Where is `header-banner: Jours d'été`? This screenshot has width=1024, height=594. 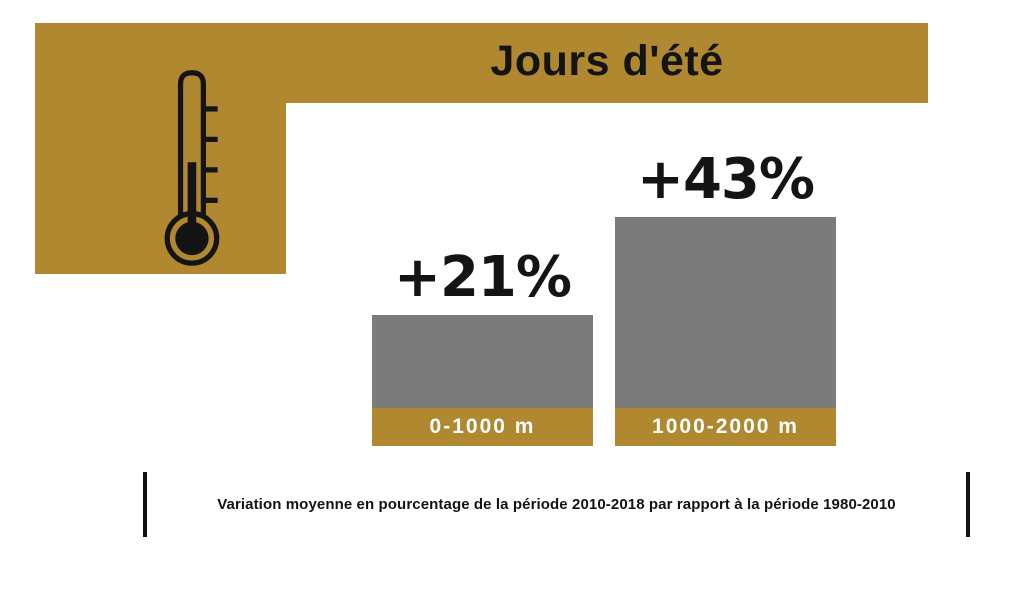
header-banner: Jours d'été is located at coordinates (607, 63).